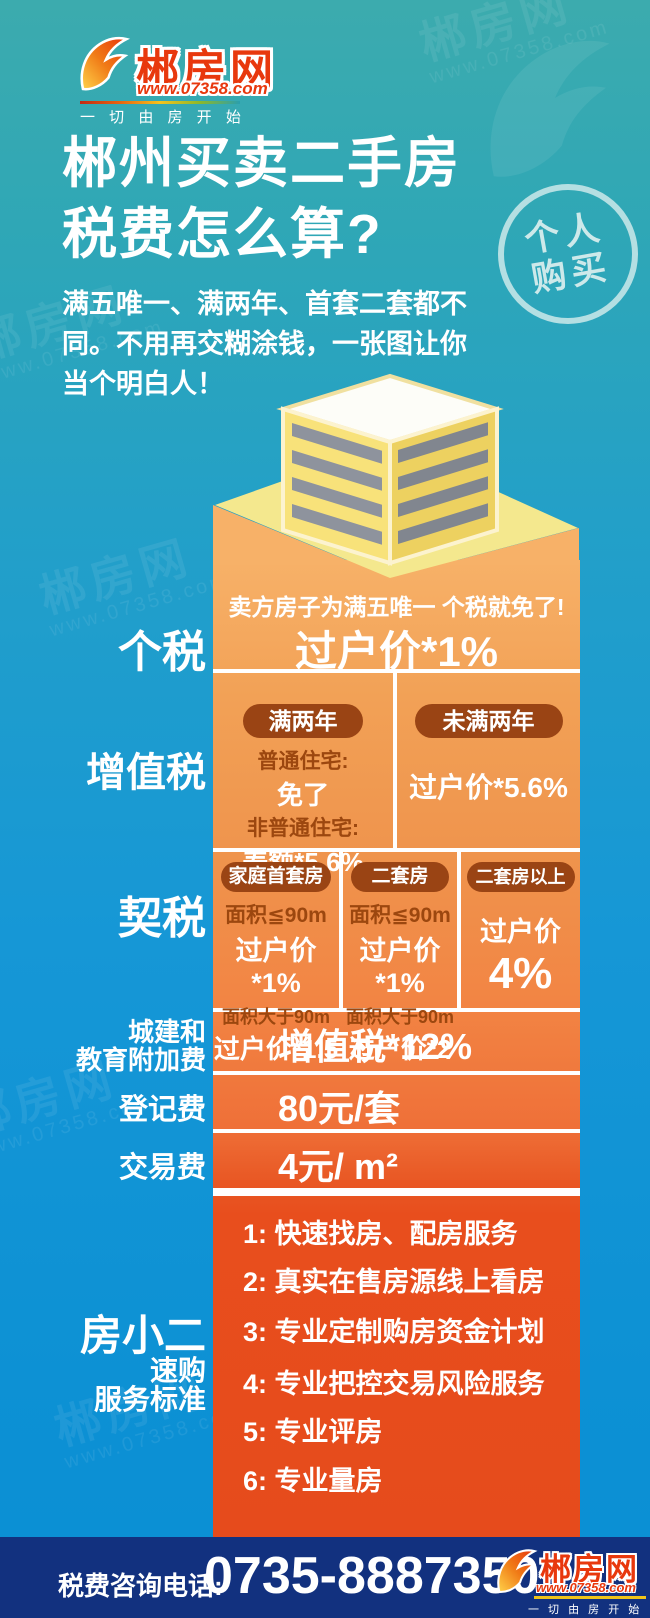 The width and height of the screenshot is (650, 1618). What do you see at coordinates (140, 1586) in the screenshot?
I see `footer-phone-label: 税费咨询电话:` at bounding box center [140, 1586].